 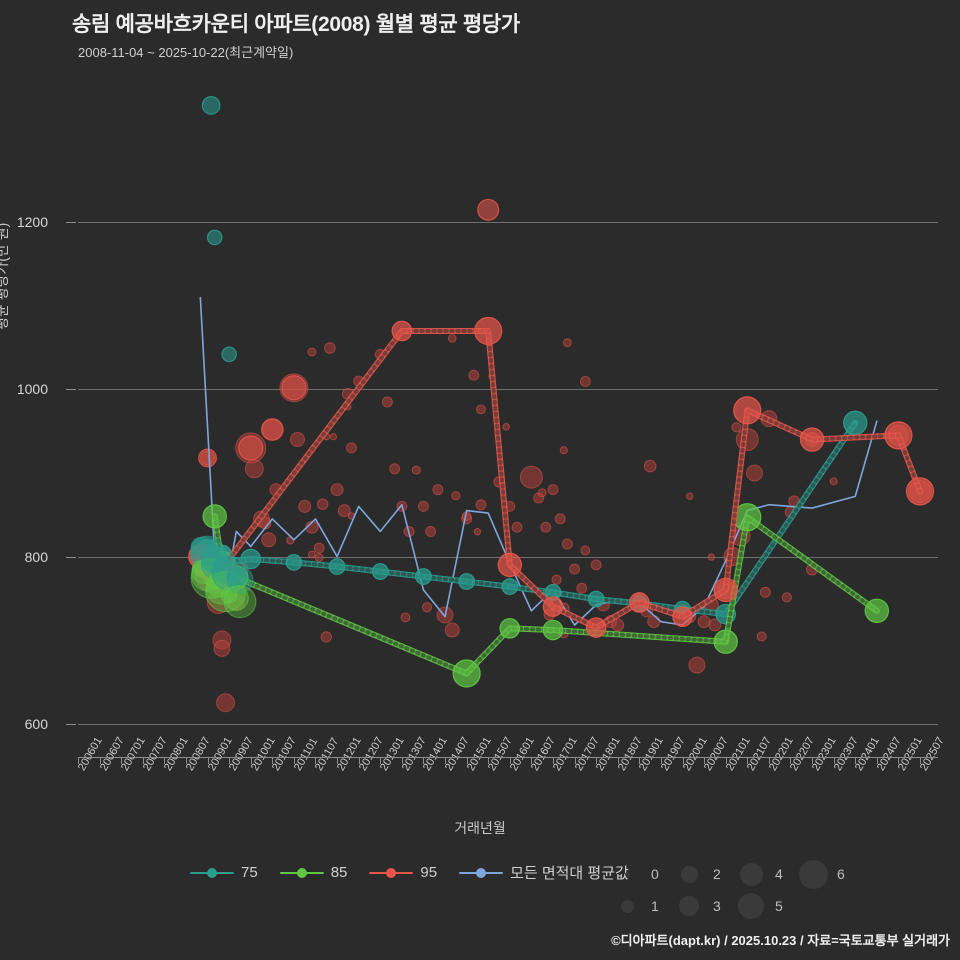 I want to click on size-legend-label: 6, so click(x=841, y=874).